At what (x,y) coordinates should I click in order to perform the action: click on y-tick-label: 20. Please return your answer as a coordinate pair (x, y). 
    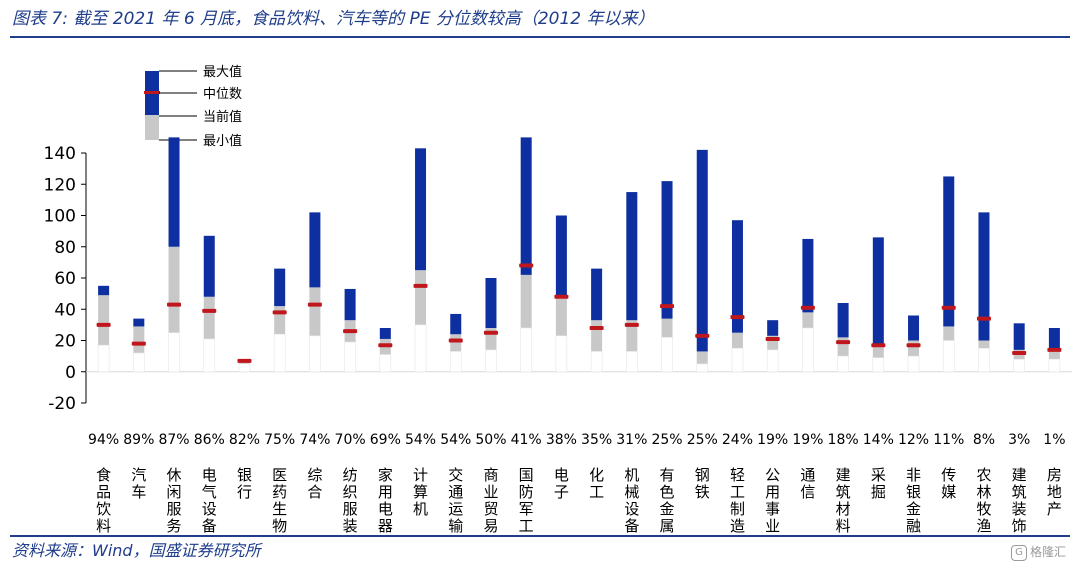
    Looking at the image, I should click on (65, 342).